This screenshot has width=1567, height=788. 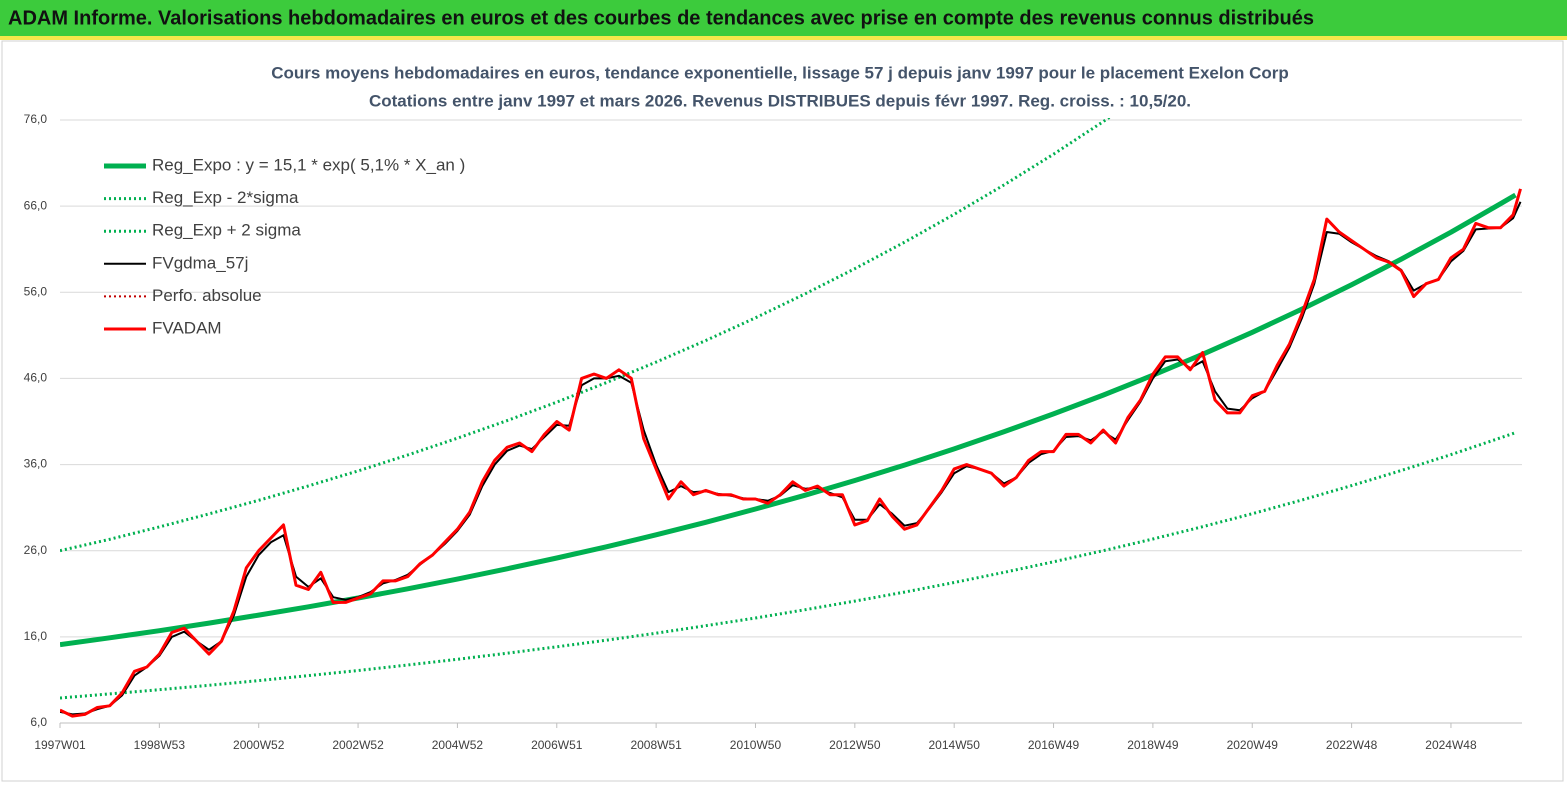 What do you see at coordinates (557, 745) in the screenshot?
I see `x-tick-label: 2006W51` at bounding box center [557, 745].